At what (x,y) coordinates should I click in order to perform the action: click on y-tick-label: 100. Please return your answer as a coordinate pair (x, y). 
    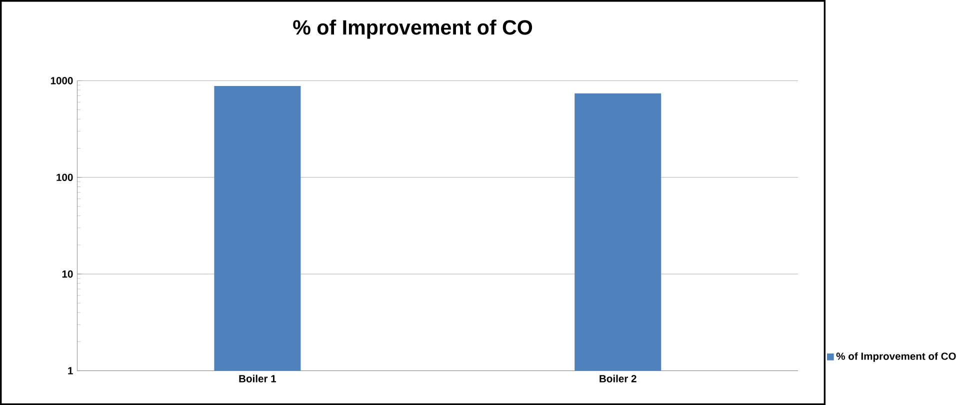
    Looking at the image, I should click on (64, 177).